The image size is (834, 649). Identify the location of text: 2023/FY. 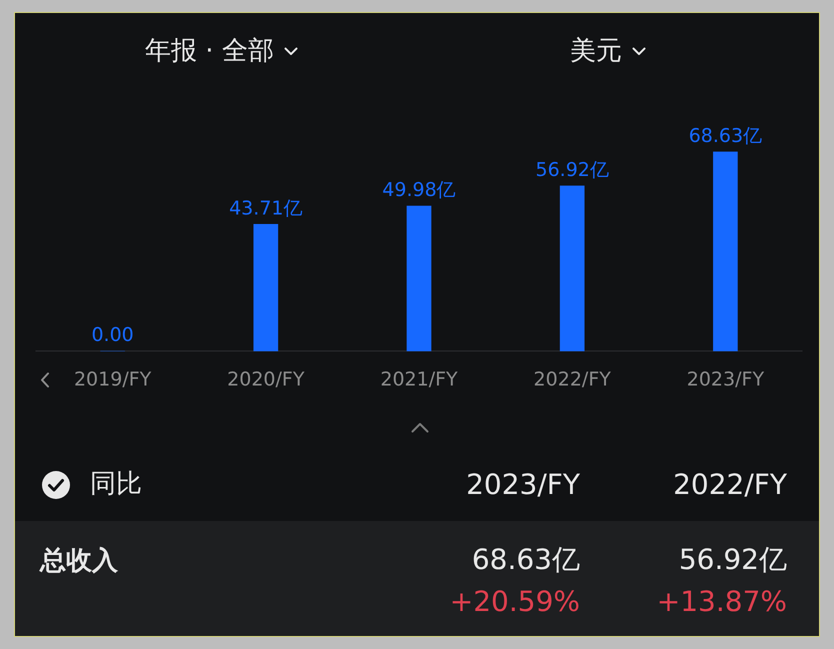
(523, 485).